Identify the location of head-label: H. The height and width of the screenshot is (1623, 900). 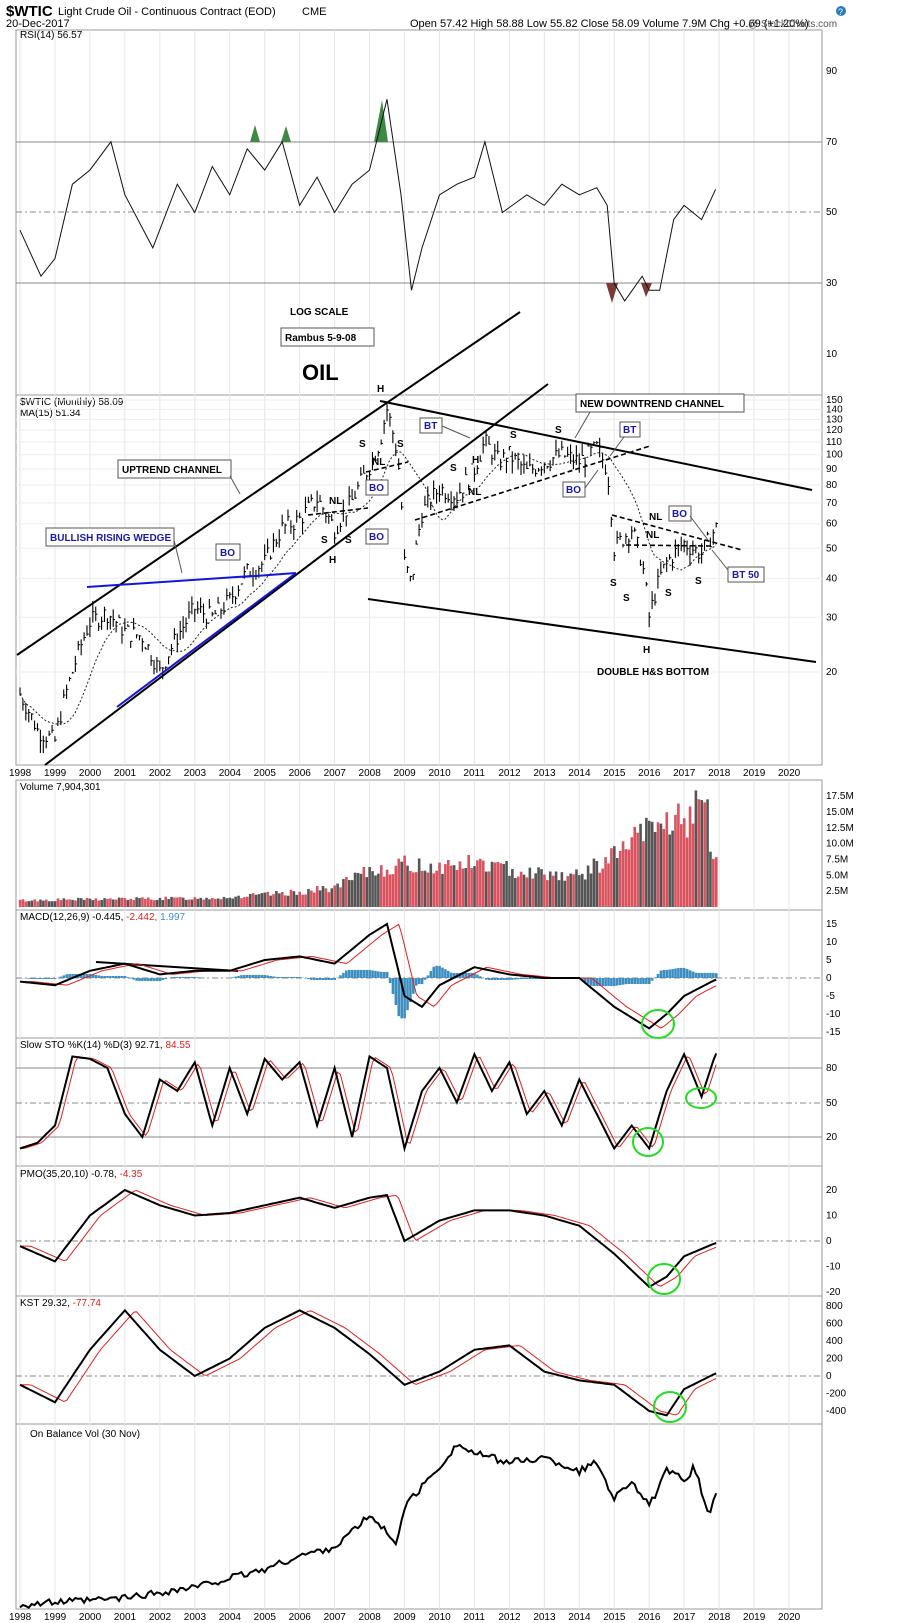
(475, 460).